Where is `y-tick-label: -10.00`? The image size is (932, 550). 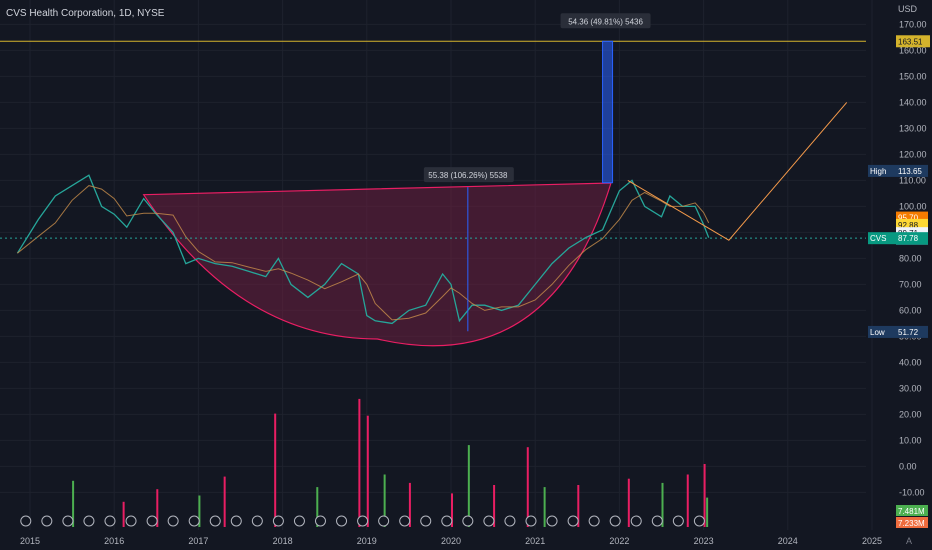
y-tick-label: -10.00 is located at coordinates (912, 492).